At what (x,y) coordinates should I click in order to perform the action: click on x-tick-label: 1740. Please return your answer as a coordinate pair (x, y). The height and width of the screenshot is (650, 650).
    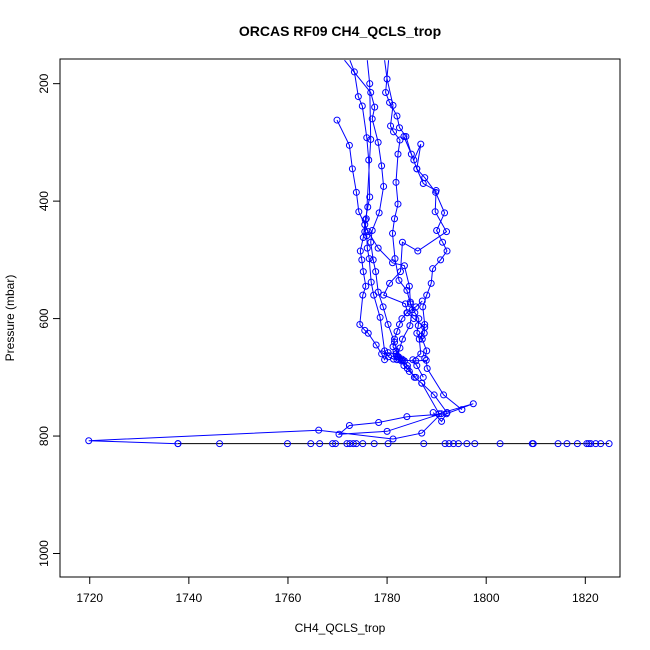
    Looking at the image, I should click on (188, 598).